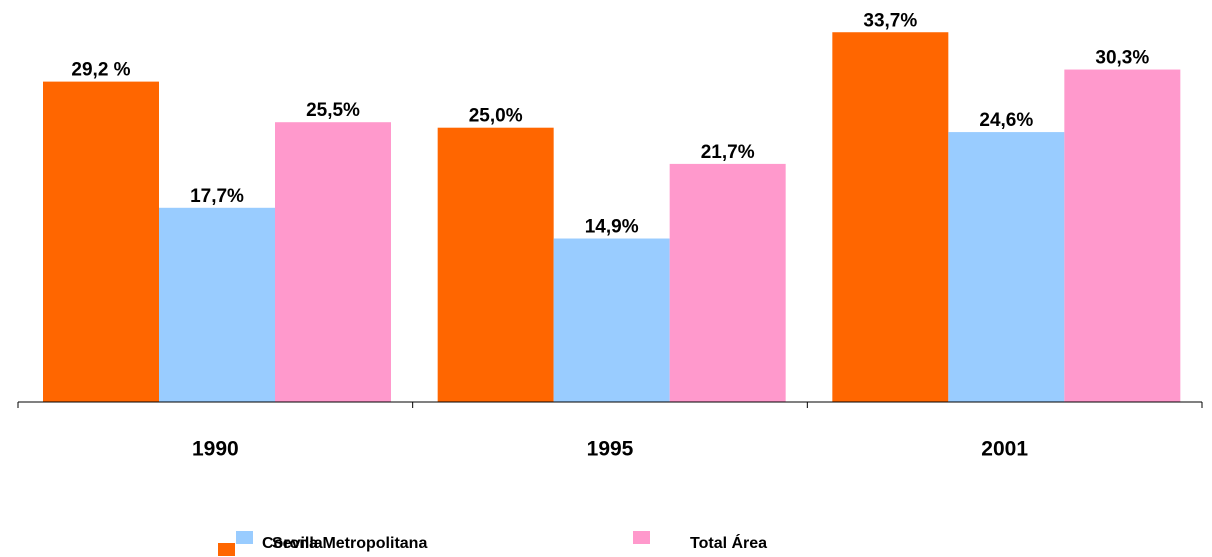 Image resolution: width=1212 pixels, height=557 pixels. Describe the element at coordinates (215, 449) in the screenshot. I see `x-tick-label: 1990` at that location.